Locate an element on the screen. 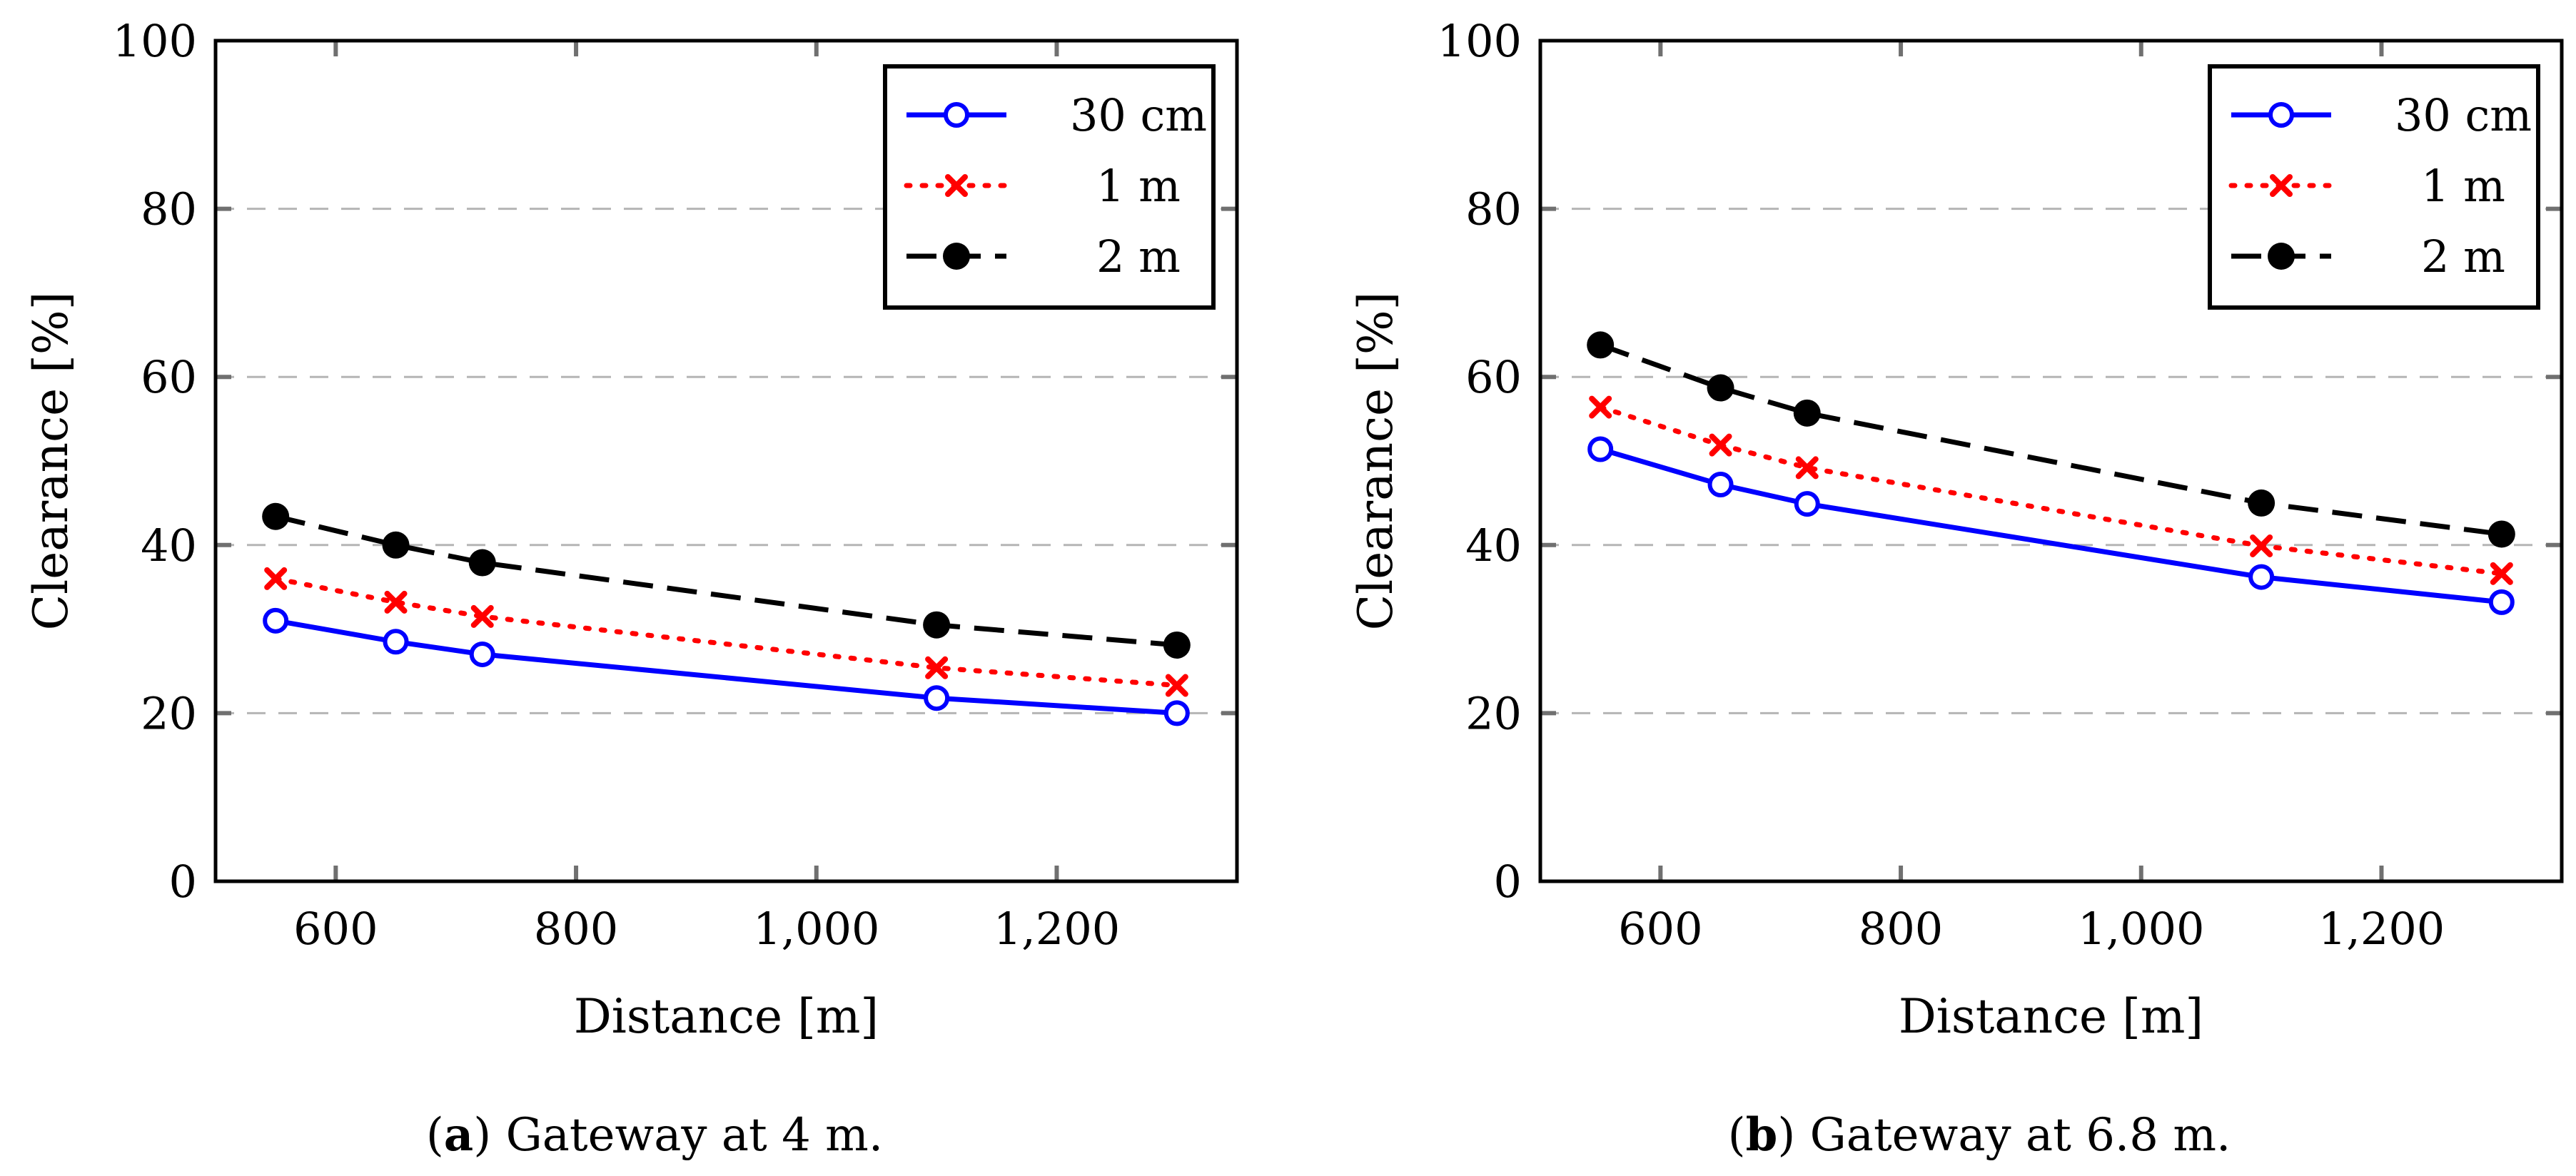  caption-text: Gateway at 6.8 m. is located at coordinates (2020, 1135).